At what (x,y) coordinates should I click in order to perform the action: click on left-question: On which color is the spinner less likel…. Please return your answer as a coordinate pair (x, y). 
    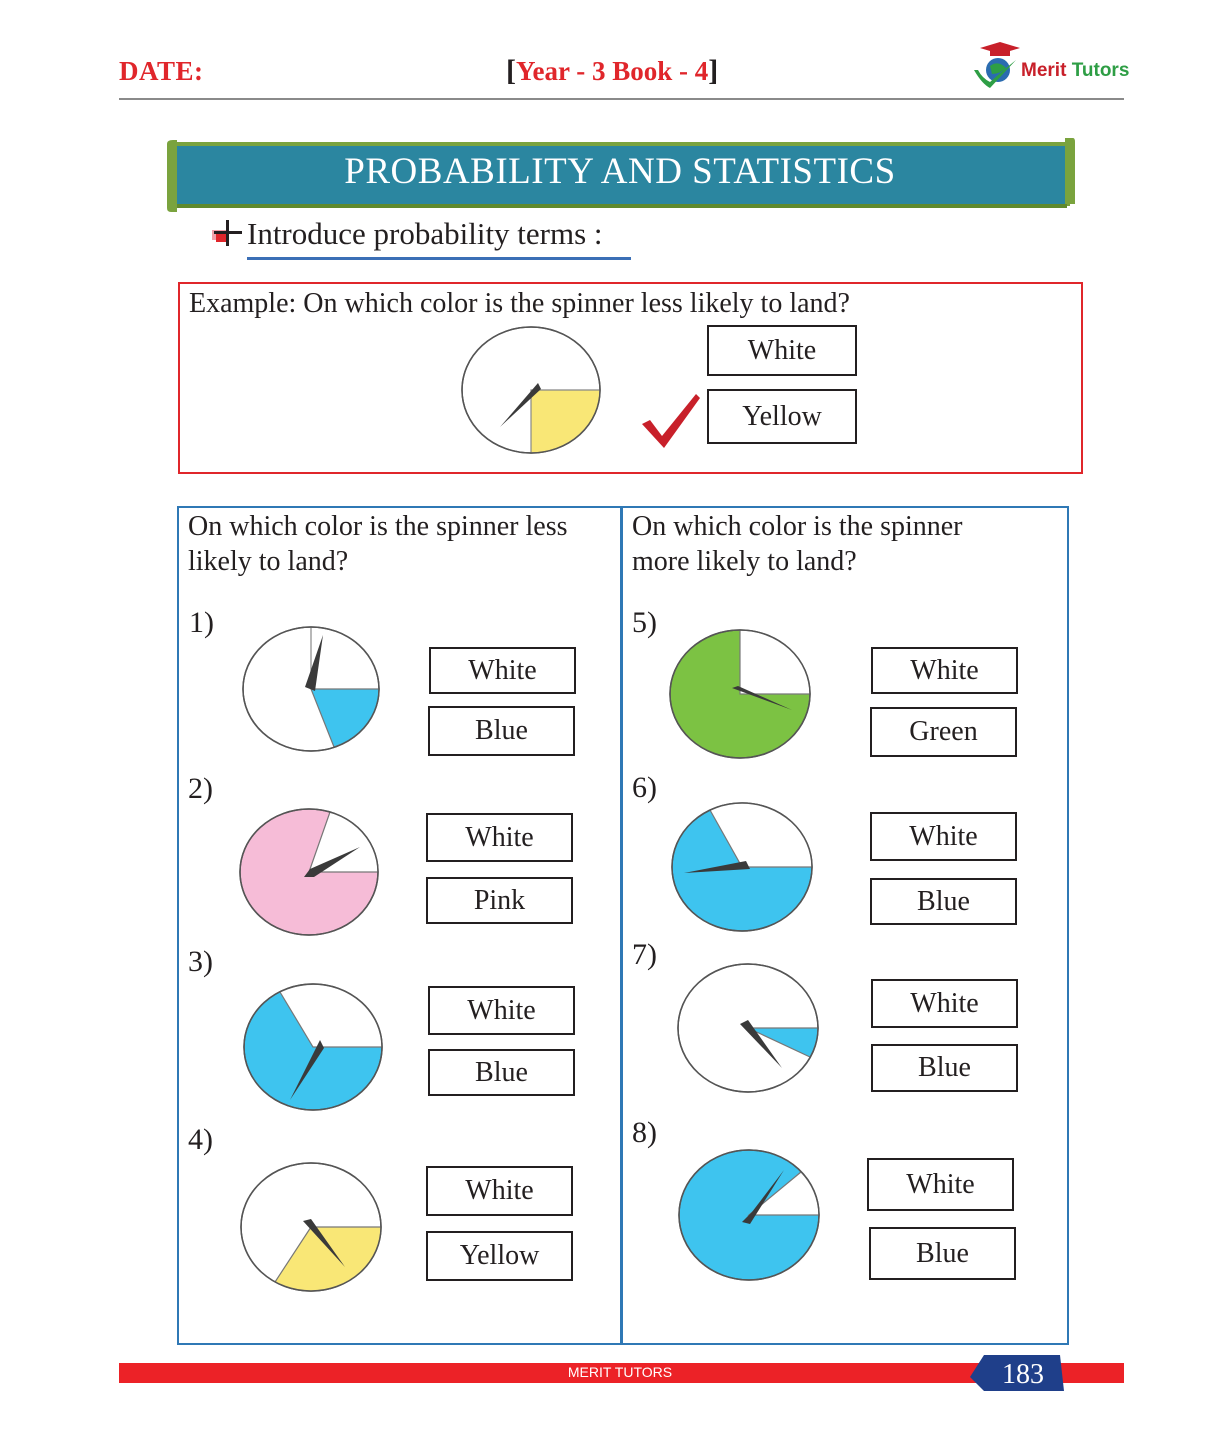
    Looking at the image, I should click on (378, 544).